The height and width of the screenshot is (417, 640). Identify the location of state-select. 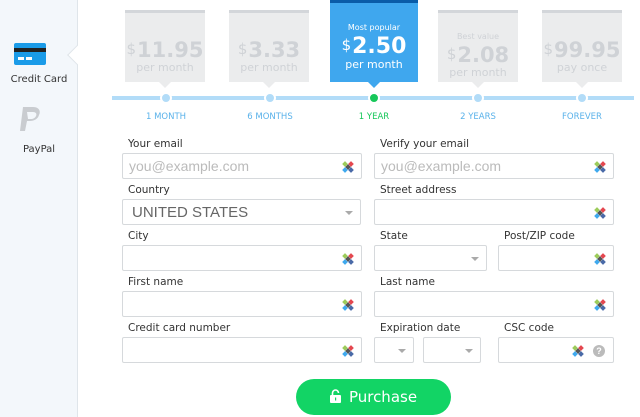
(430, 258).